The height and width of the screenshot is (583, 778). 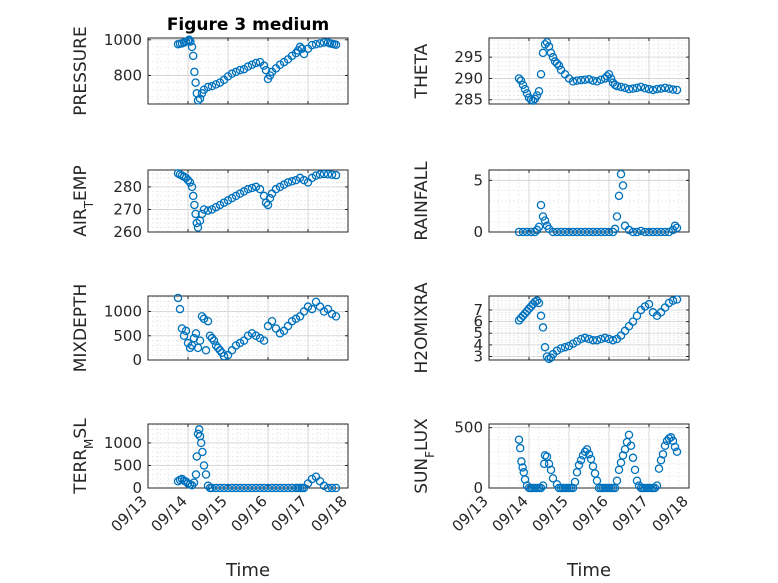 What do you see at coordinates (127, 209) in the screenshot?
I see `y-tick-label: 270` at bounding box center [127, 209].